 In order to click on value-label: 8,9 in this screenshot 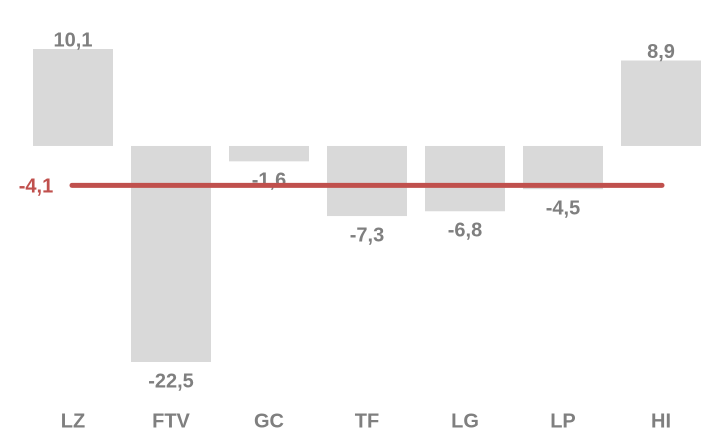, I will do `click(661, 52)`.